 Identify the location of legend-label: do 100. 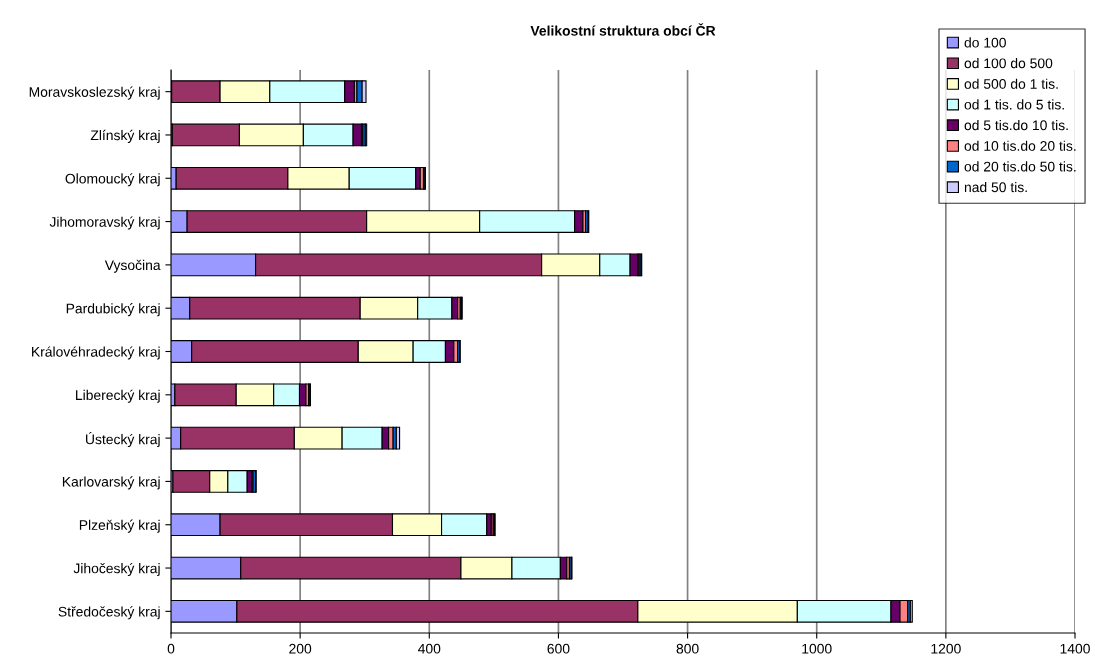
(985, 42).